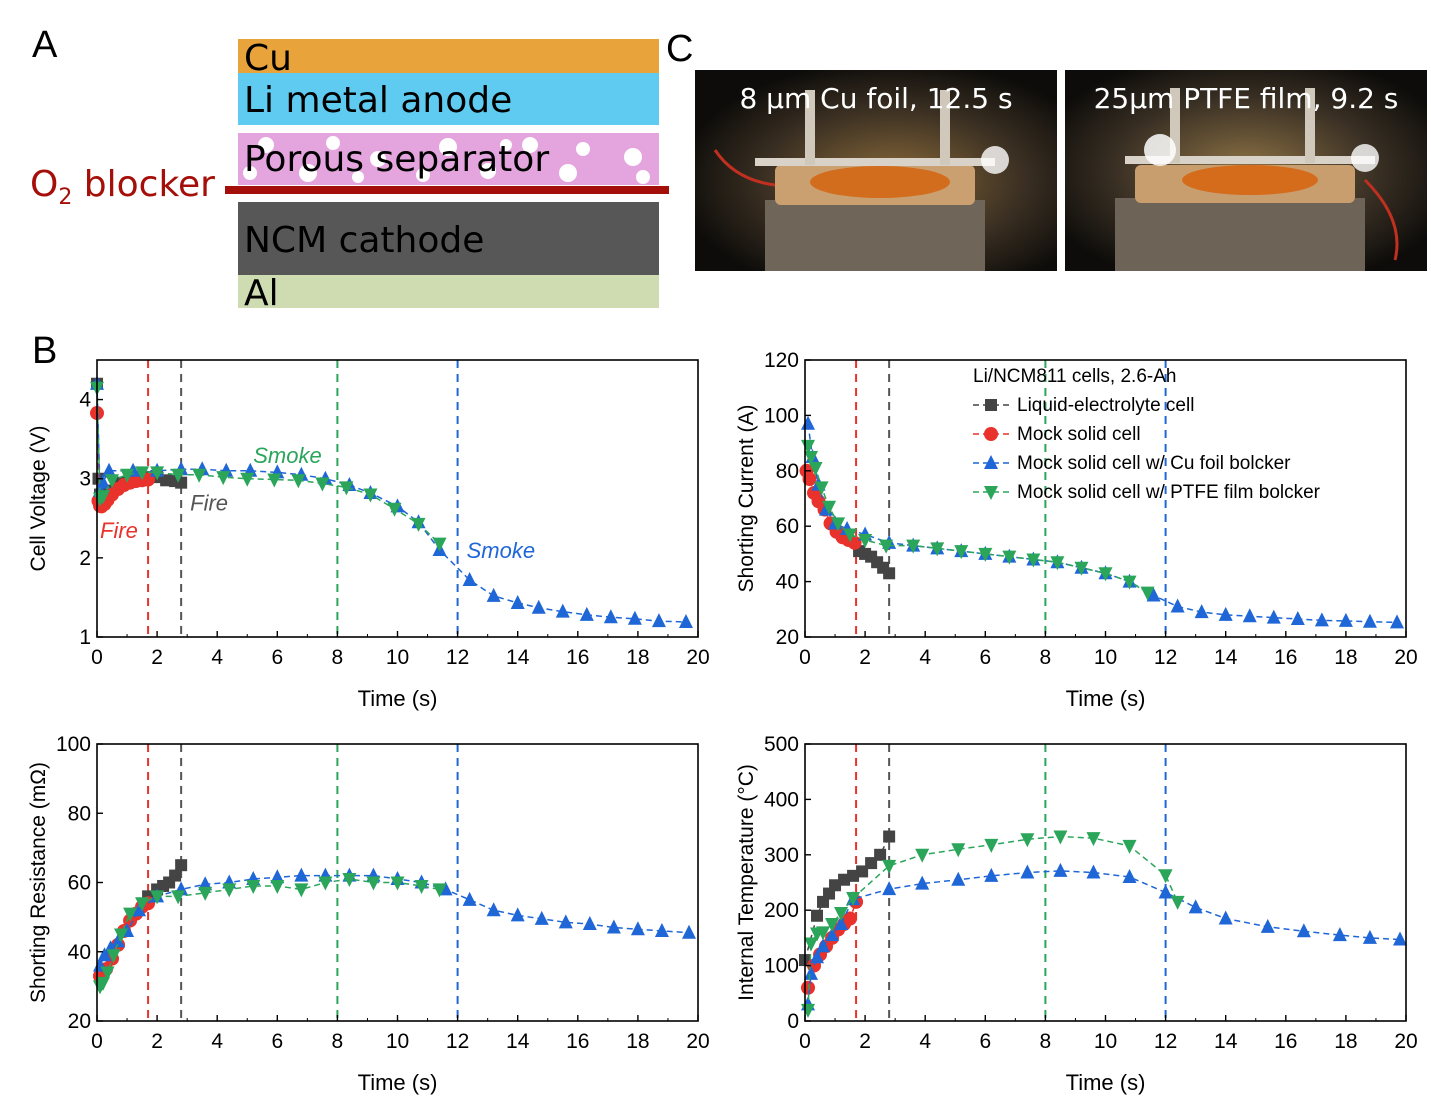 The width and height of the screenshot is (1431, 1101). I want to click on al-layer-label: Al, so click(261, 291).